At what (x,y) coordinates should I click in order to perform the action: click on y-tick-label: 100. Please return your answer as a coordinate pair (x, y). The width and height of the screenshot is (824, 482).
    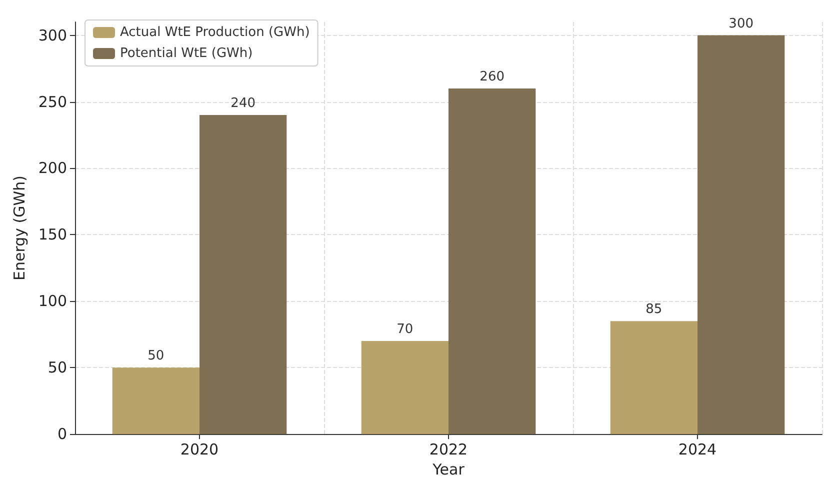
    Looking at the image, I should click on (52, 301).